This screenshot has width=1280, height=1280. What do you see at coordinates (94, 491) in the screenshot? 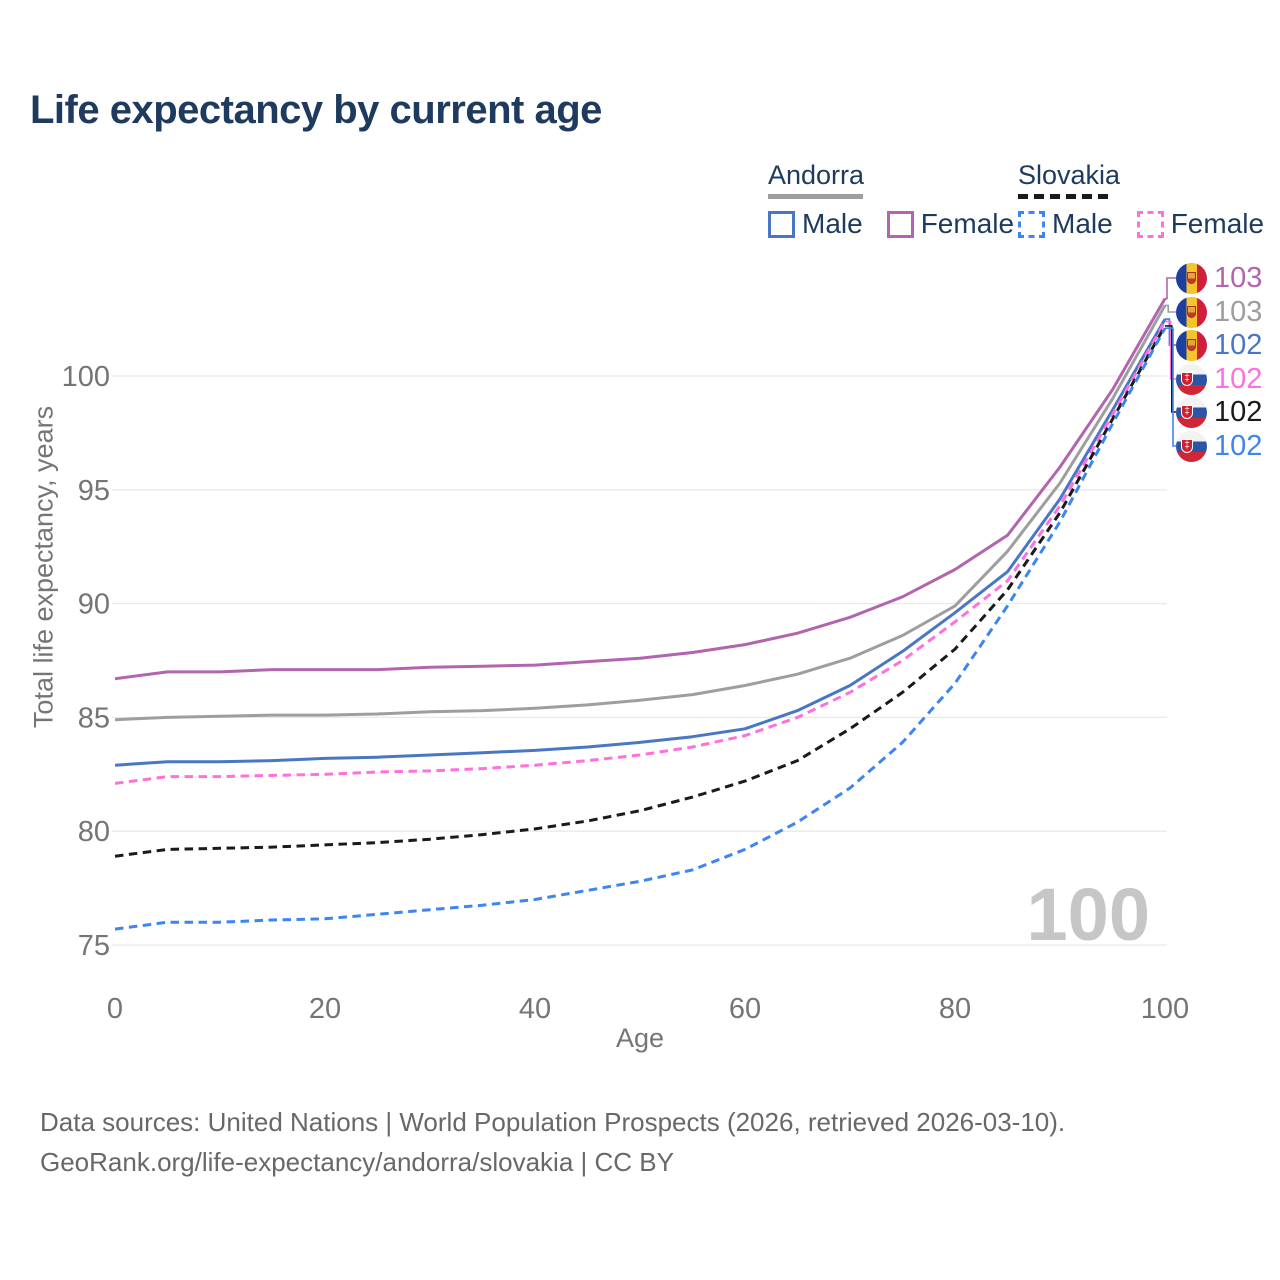
I see `y-tick-label-95: 95` at bounding box center [94, 491].